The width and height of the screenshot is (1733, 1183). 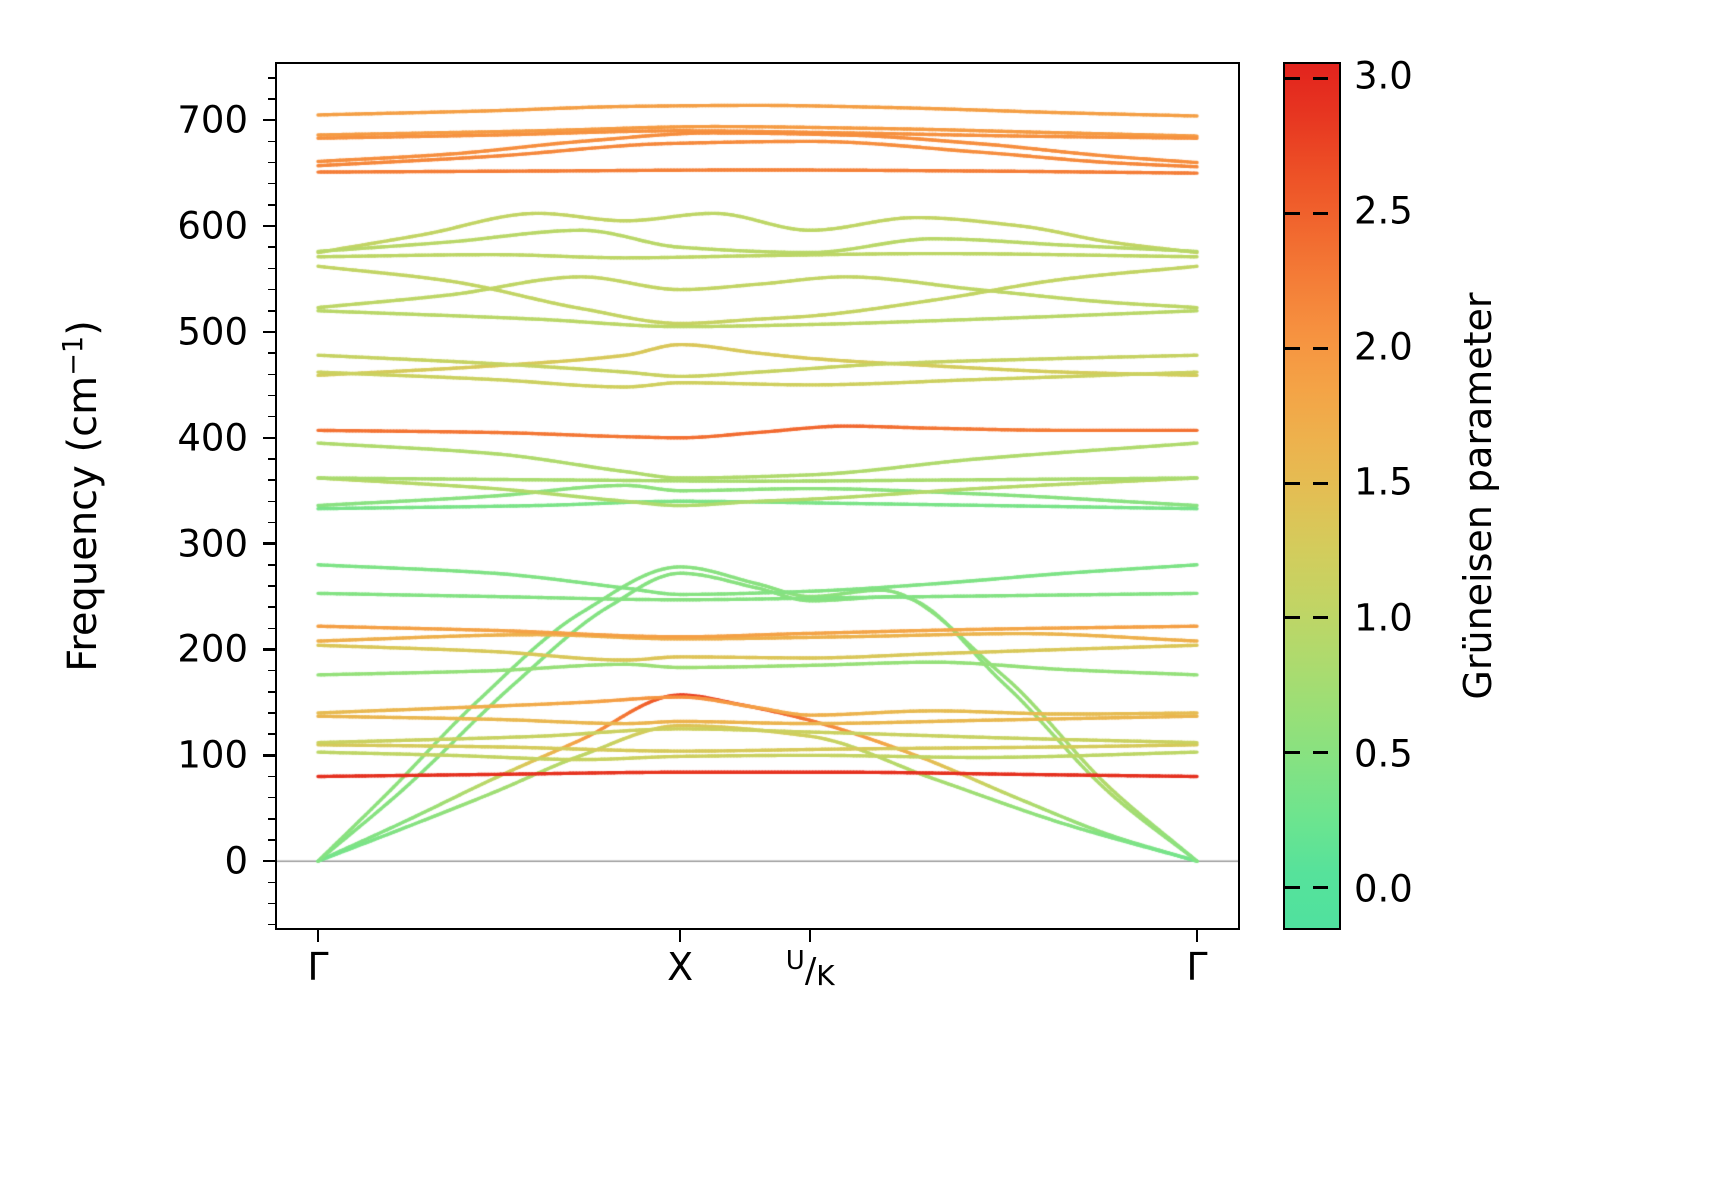 I want to click on colorbar-label-text: Grüneisen parameter, so click(x=1478, y=496).